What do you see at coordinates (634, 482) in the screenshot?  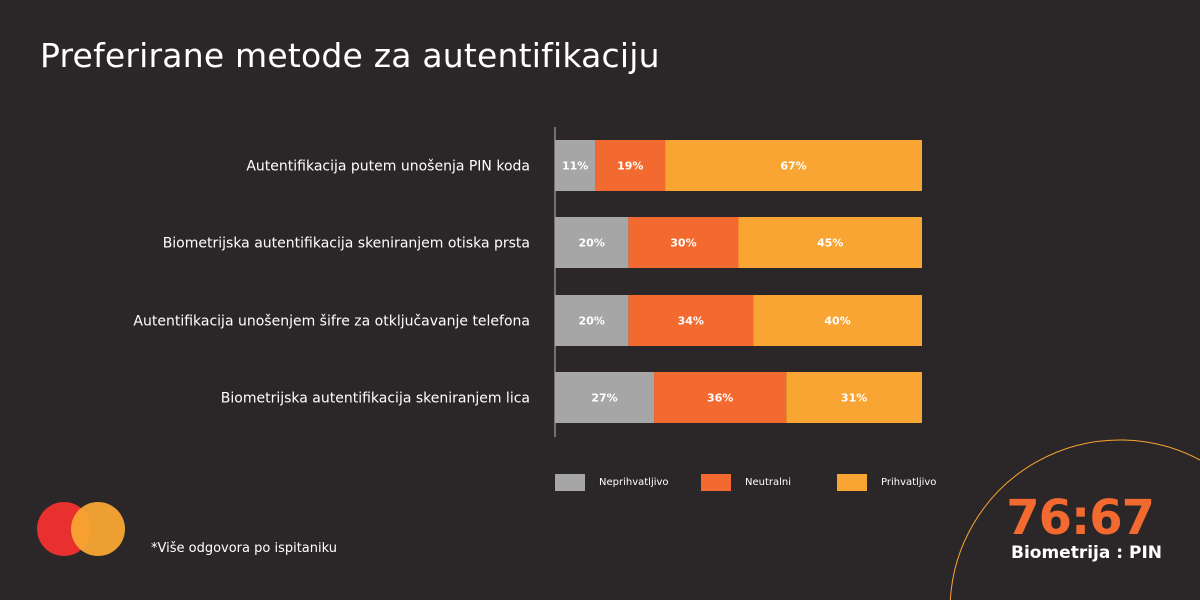 I see `legend-label: Neprihvatljivo` at bounding box center [634, 482].